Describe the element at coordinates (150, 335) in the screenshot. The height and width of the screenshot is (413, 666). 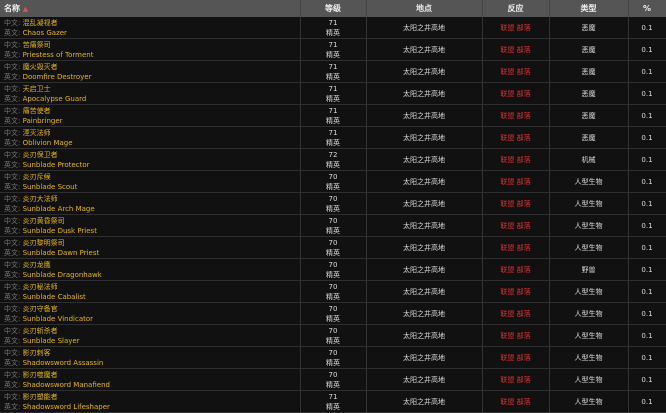
I see `name-cell: 中文: 炎刃斩杀者 英文: Sunblade Slayer` at that location.